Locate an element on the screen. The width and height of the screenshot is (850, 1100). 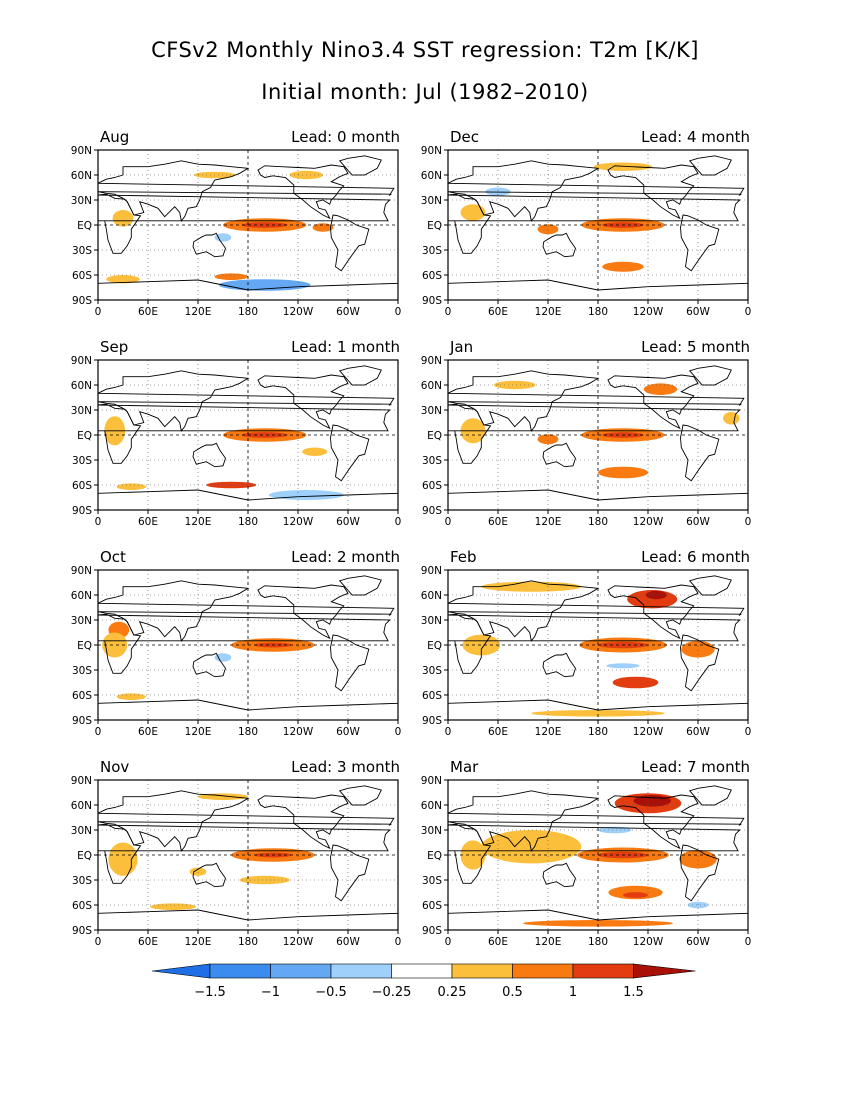
panel-month: Sep is located at coordinates (114, 347).